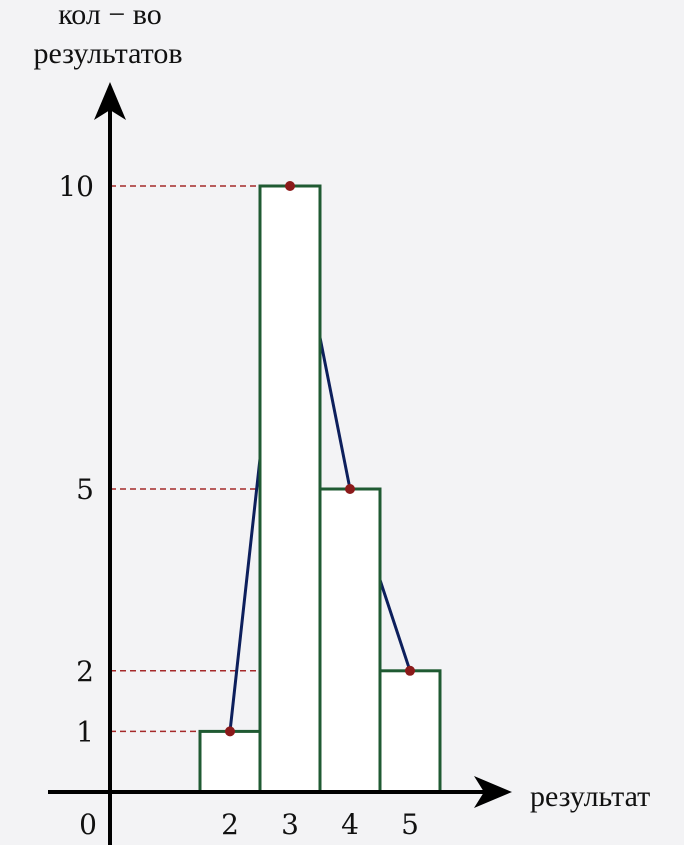 This screenshot has height=845, width=684. Describe the element at coordinates (85, 671) in the screenshot. I see `y-tick-label-2: 2` at that location.